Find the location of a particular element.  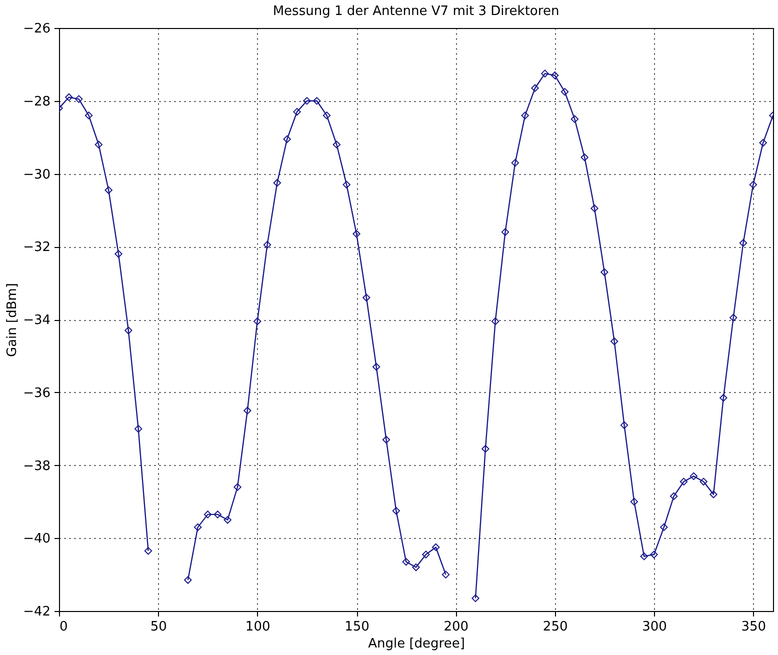

y-tick-label: −34 is located at coordinates (36, 320).